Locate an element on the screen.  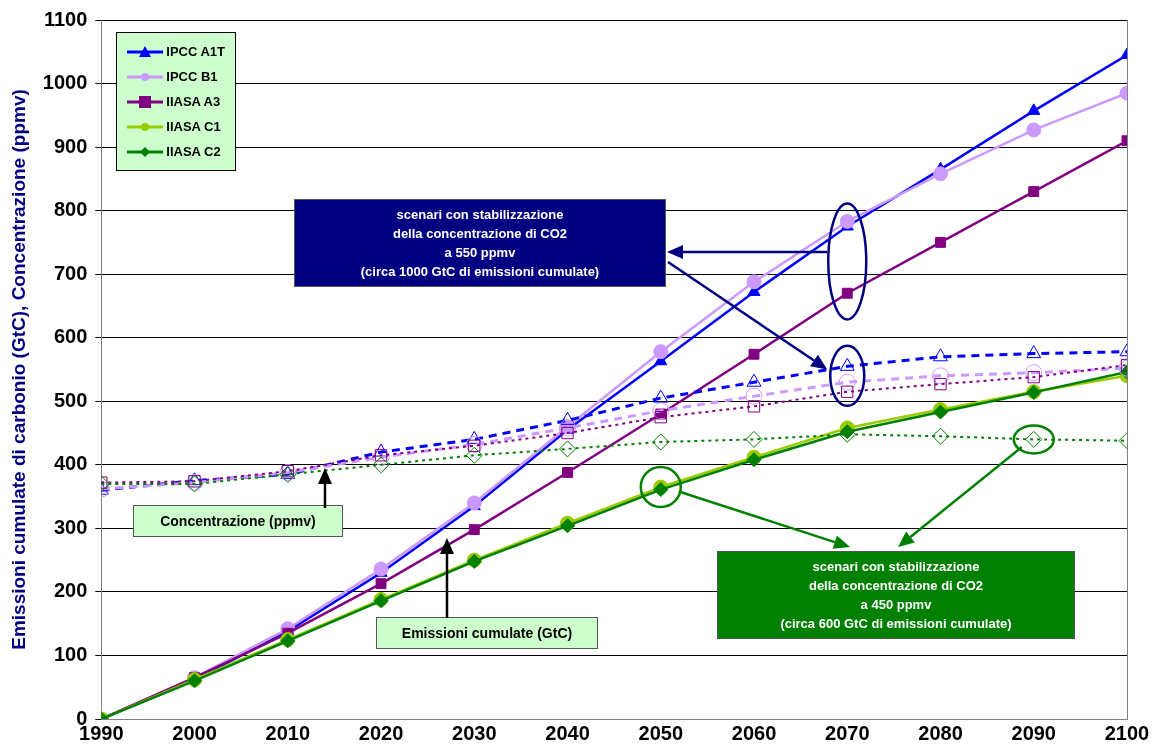
x-tick-label: 2000 is located at coordinates (194, 732).